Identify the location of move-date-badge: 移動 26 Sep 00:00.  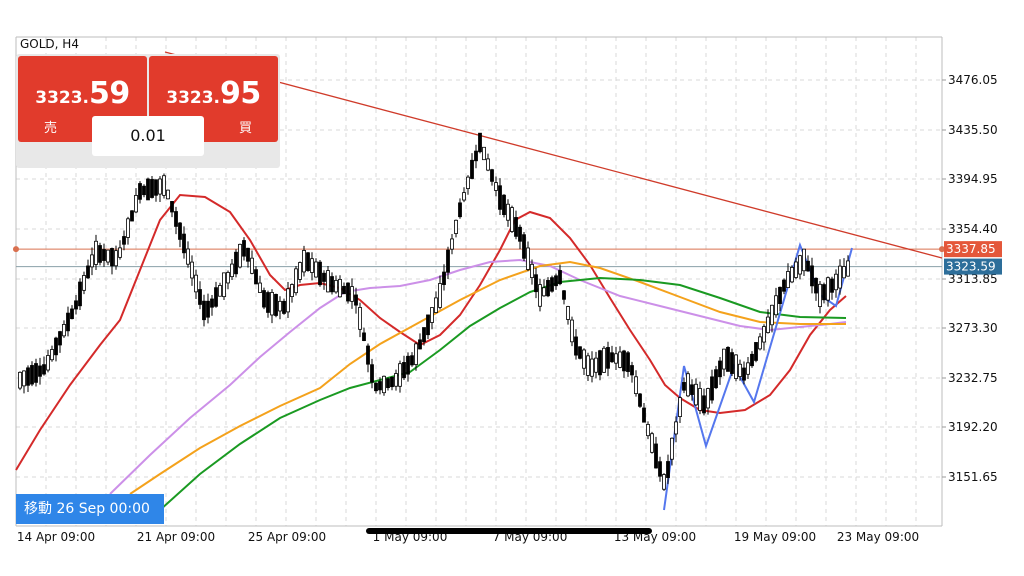
(90, 509).